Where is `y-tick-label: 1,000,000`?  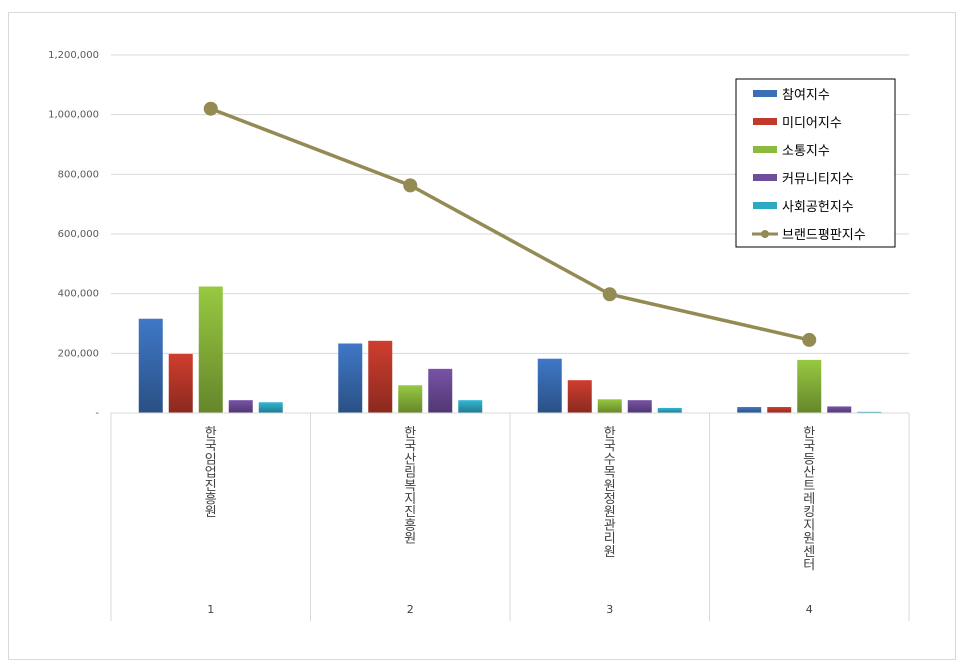 y-tick-label: 1,000,000 is located at coordinates (73, 115).